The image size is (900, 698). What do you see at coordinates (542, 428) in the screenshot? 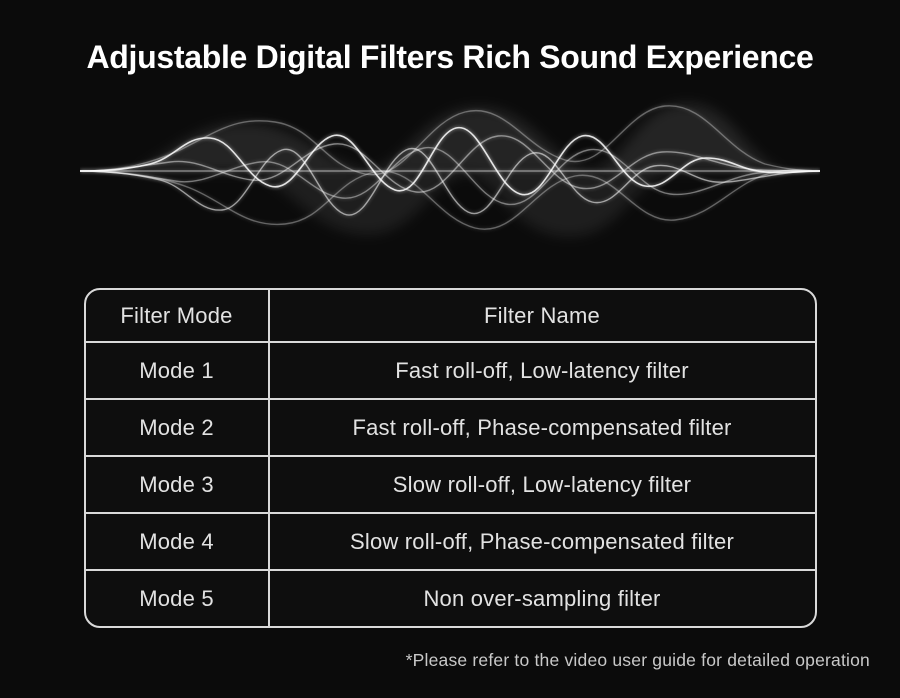
I see `filter-name-cell: Fast roll-off, Phase-compensated filter` at bounding box center [542, 428].